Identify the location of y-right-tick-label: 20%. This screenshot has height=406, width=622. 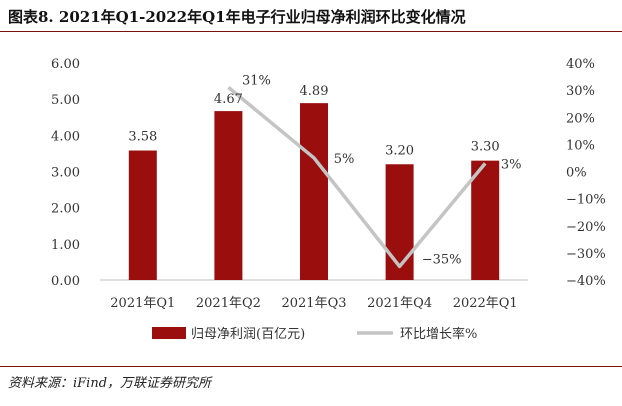
(580, 118).